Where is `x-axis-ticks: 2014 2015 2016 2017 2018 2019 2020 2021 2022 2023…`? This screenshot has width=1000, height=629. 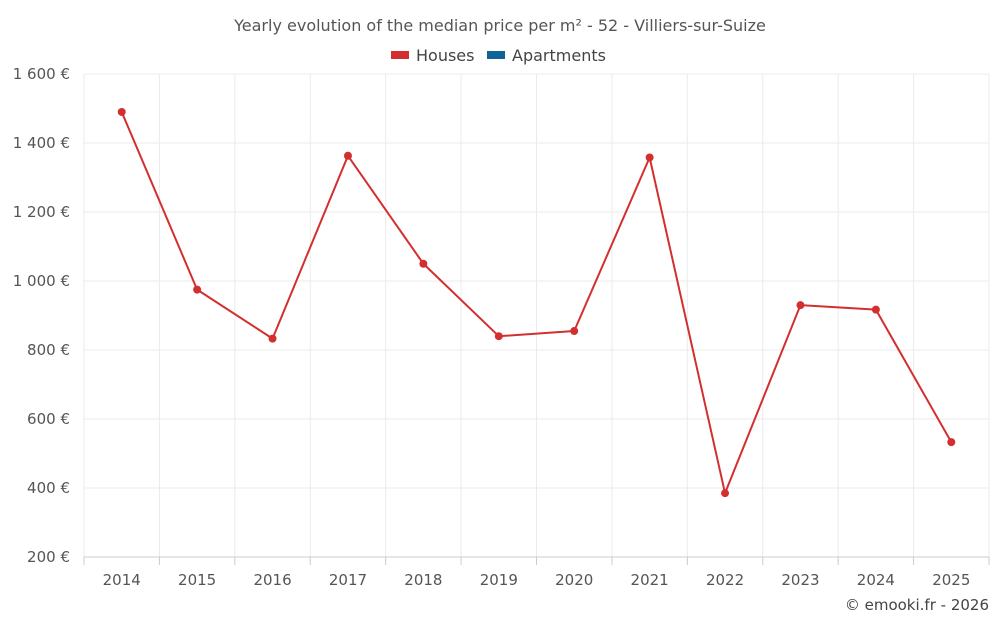 x-axis-ticks: 2014 2015 2016 2017 2018 2019 2020 2021 2022 2023… is located at coordinates (537, 580).